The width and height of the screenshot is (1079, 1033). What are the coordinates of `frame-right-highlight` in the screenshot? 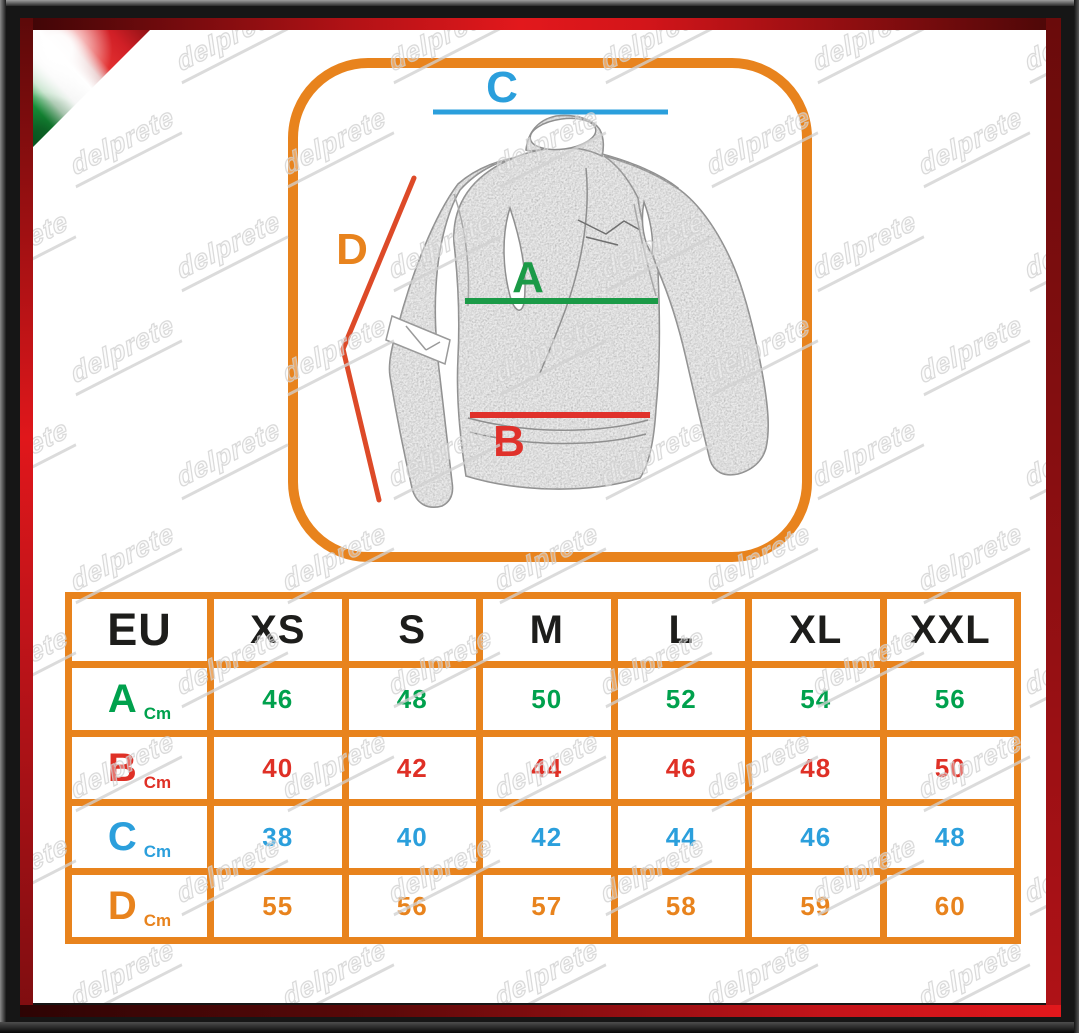 It's located at (1076, 516).